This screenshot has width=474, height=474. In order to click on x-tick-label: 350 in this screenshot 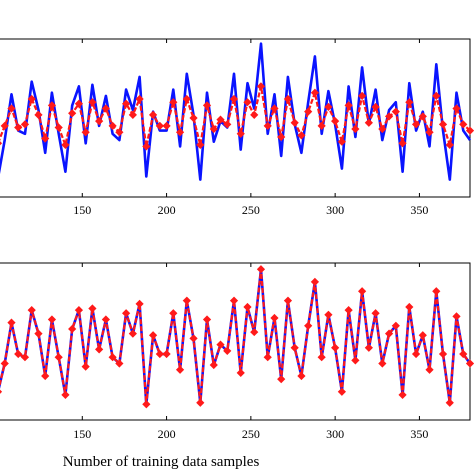, I will do `click(419, 434)`.